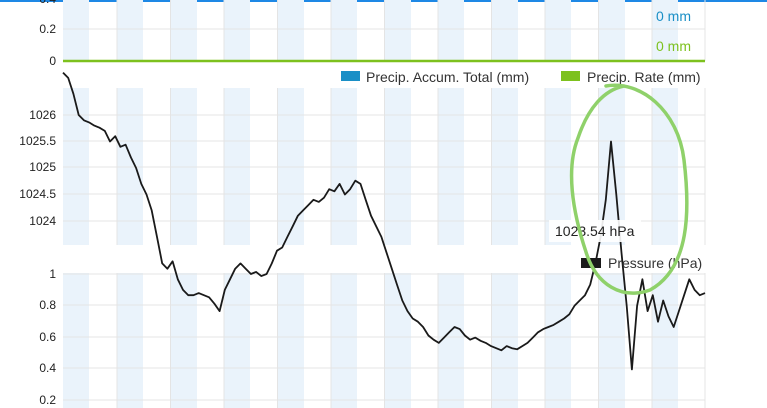 The width and height of the screenshot is (767, 408). I want to click on y-tick-label: 0, so click(52, 61).